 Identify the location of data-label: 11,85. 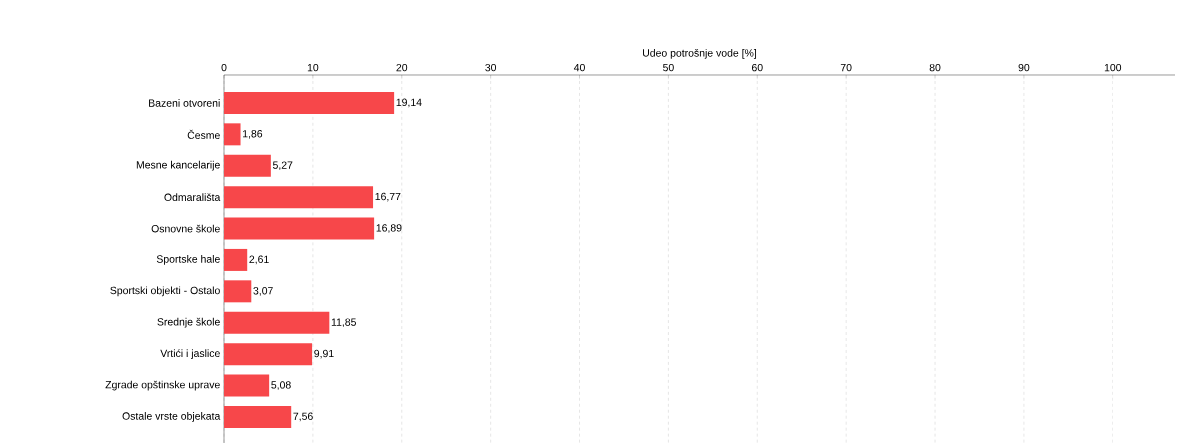
(343, 323).